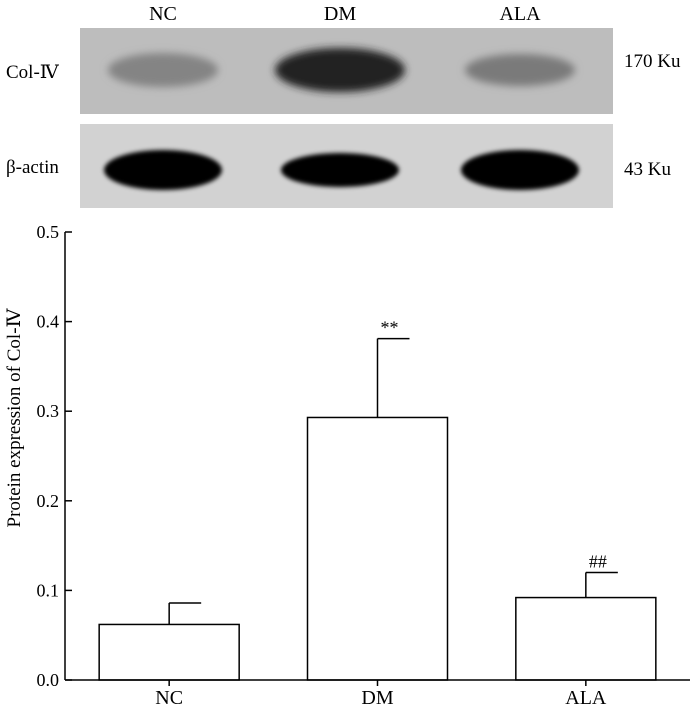 This screenshot has height=706, width=700. Describe the element at coordinates (32, 167) in the screenshot. I see `blot-row-label-beta-actin: β-actin` at that location.